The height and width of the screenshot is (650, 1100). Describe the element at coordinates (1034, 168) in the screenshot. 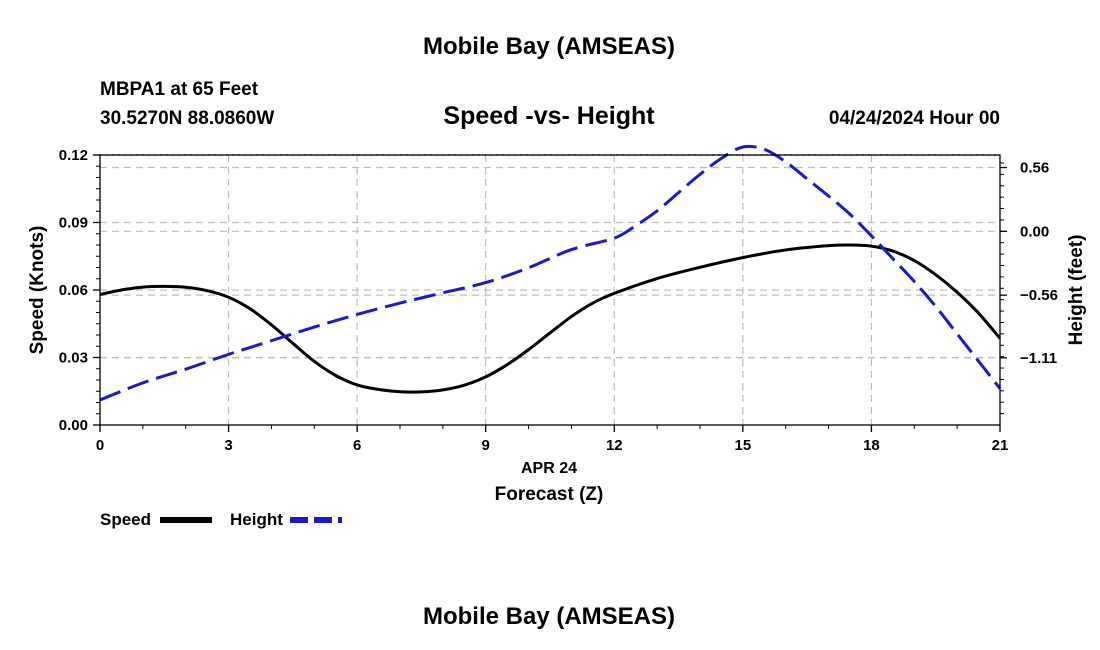

I see `y2-tick-label: 0.56` at that location.